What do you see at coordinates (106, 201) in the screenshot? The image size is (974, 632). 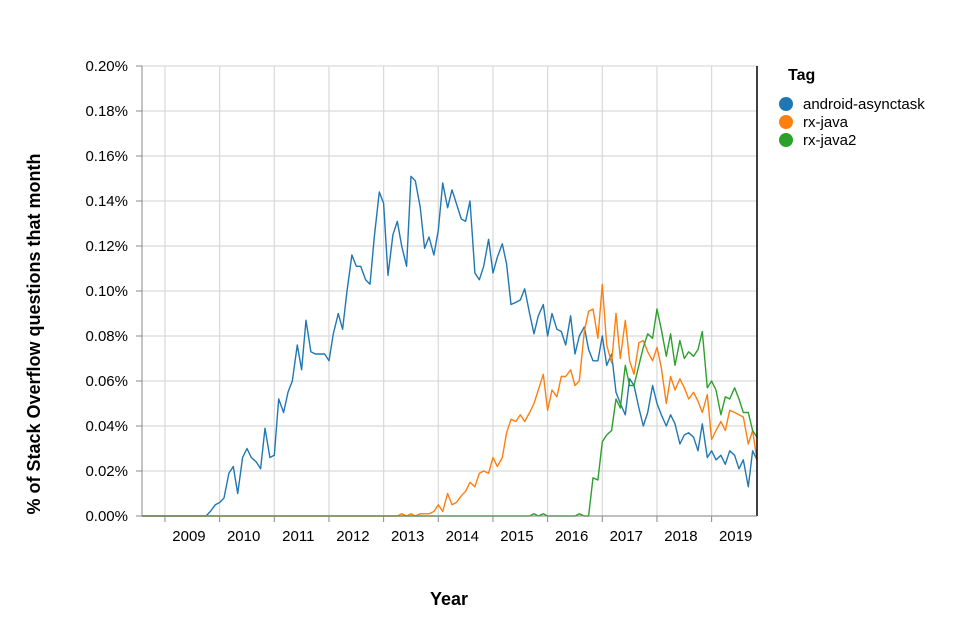 I see `y-tick-label: 0.14%` at bounding box center [106, 201].